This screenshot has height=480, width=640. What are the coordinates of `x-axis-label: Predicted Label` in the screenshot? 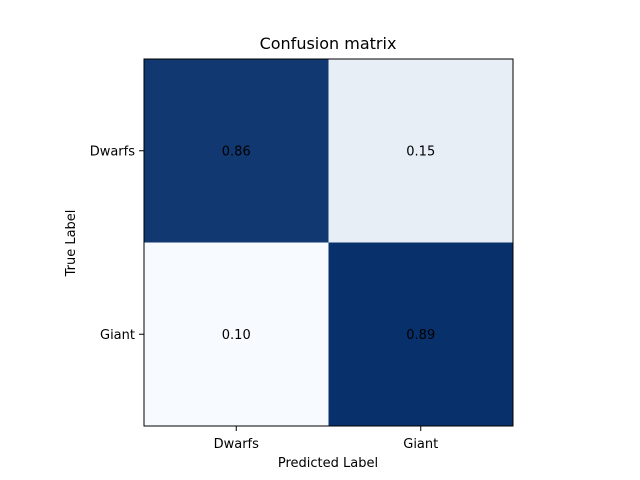 It's located at (328, 463).